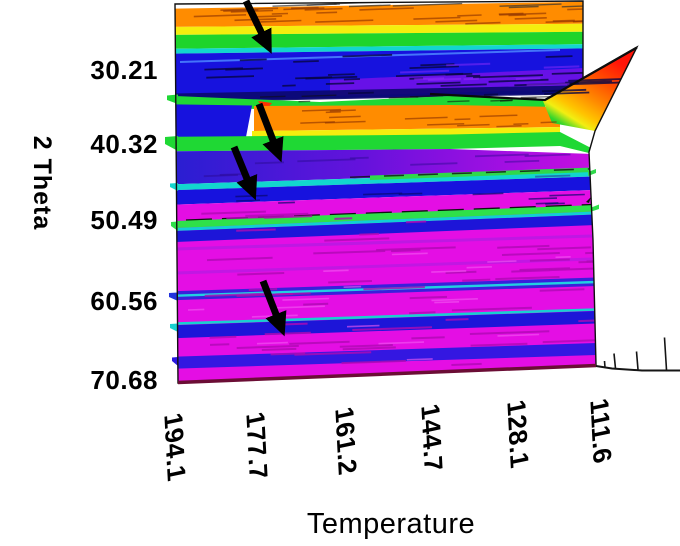 The image size is (680, 546). What do you see at coordinates (518, 434) in the screenshot?
I see `x-tick-label-4: 128.1` at bounding box center [518, 434].